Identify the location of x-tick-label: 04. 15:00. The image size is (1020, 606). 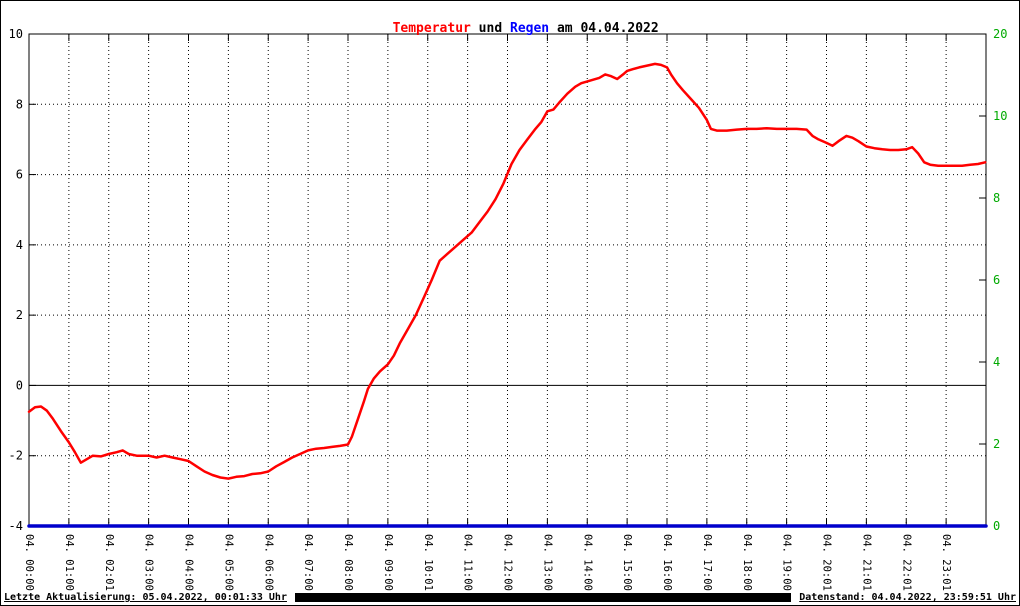
(627, 562).